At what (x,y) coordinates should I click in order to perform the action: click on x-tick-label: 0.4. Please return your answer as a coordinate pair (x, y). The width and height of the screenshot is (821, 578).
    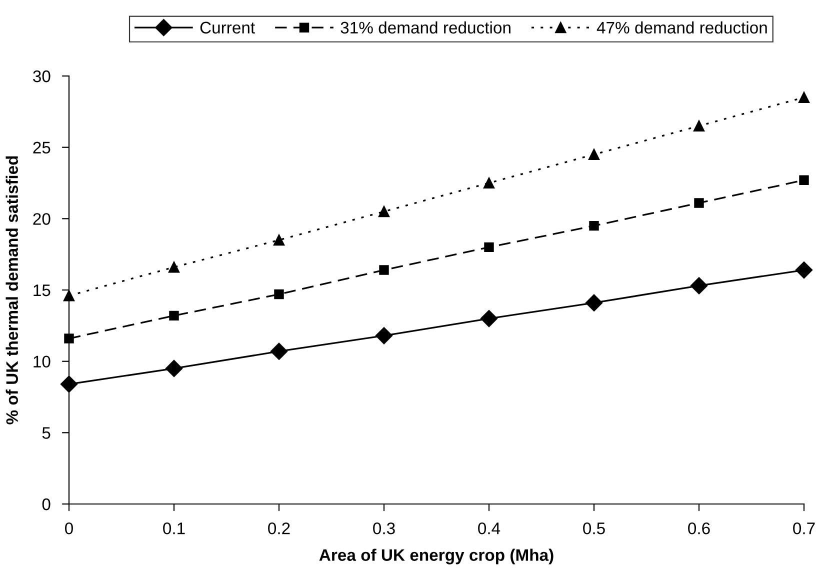
    Looking at the image, I should click on (489, 528).